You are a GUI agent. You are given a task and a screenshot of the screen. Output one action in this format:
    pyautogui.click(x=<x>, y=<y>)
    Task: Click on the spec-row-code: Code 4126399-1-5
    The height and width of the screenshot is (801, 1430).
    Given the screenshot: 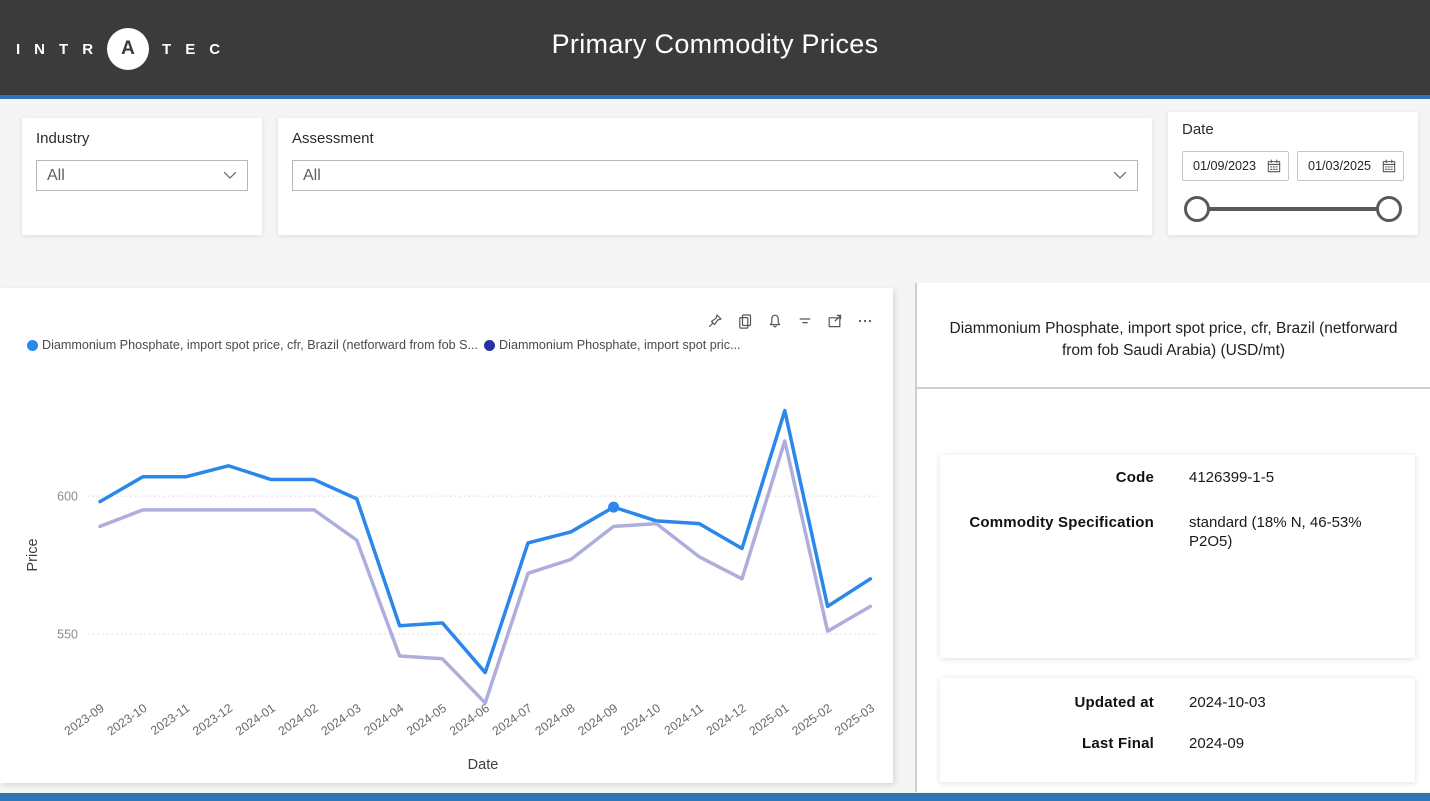 What is the action you would take?
    pyautogui.click(x=1177, y=478)
    